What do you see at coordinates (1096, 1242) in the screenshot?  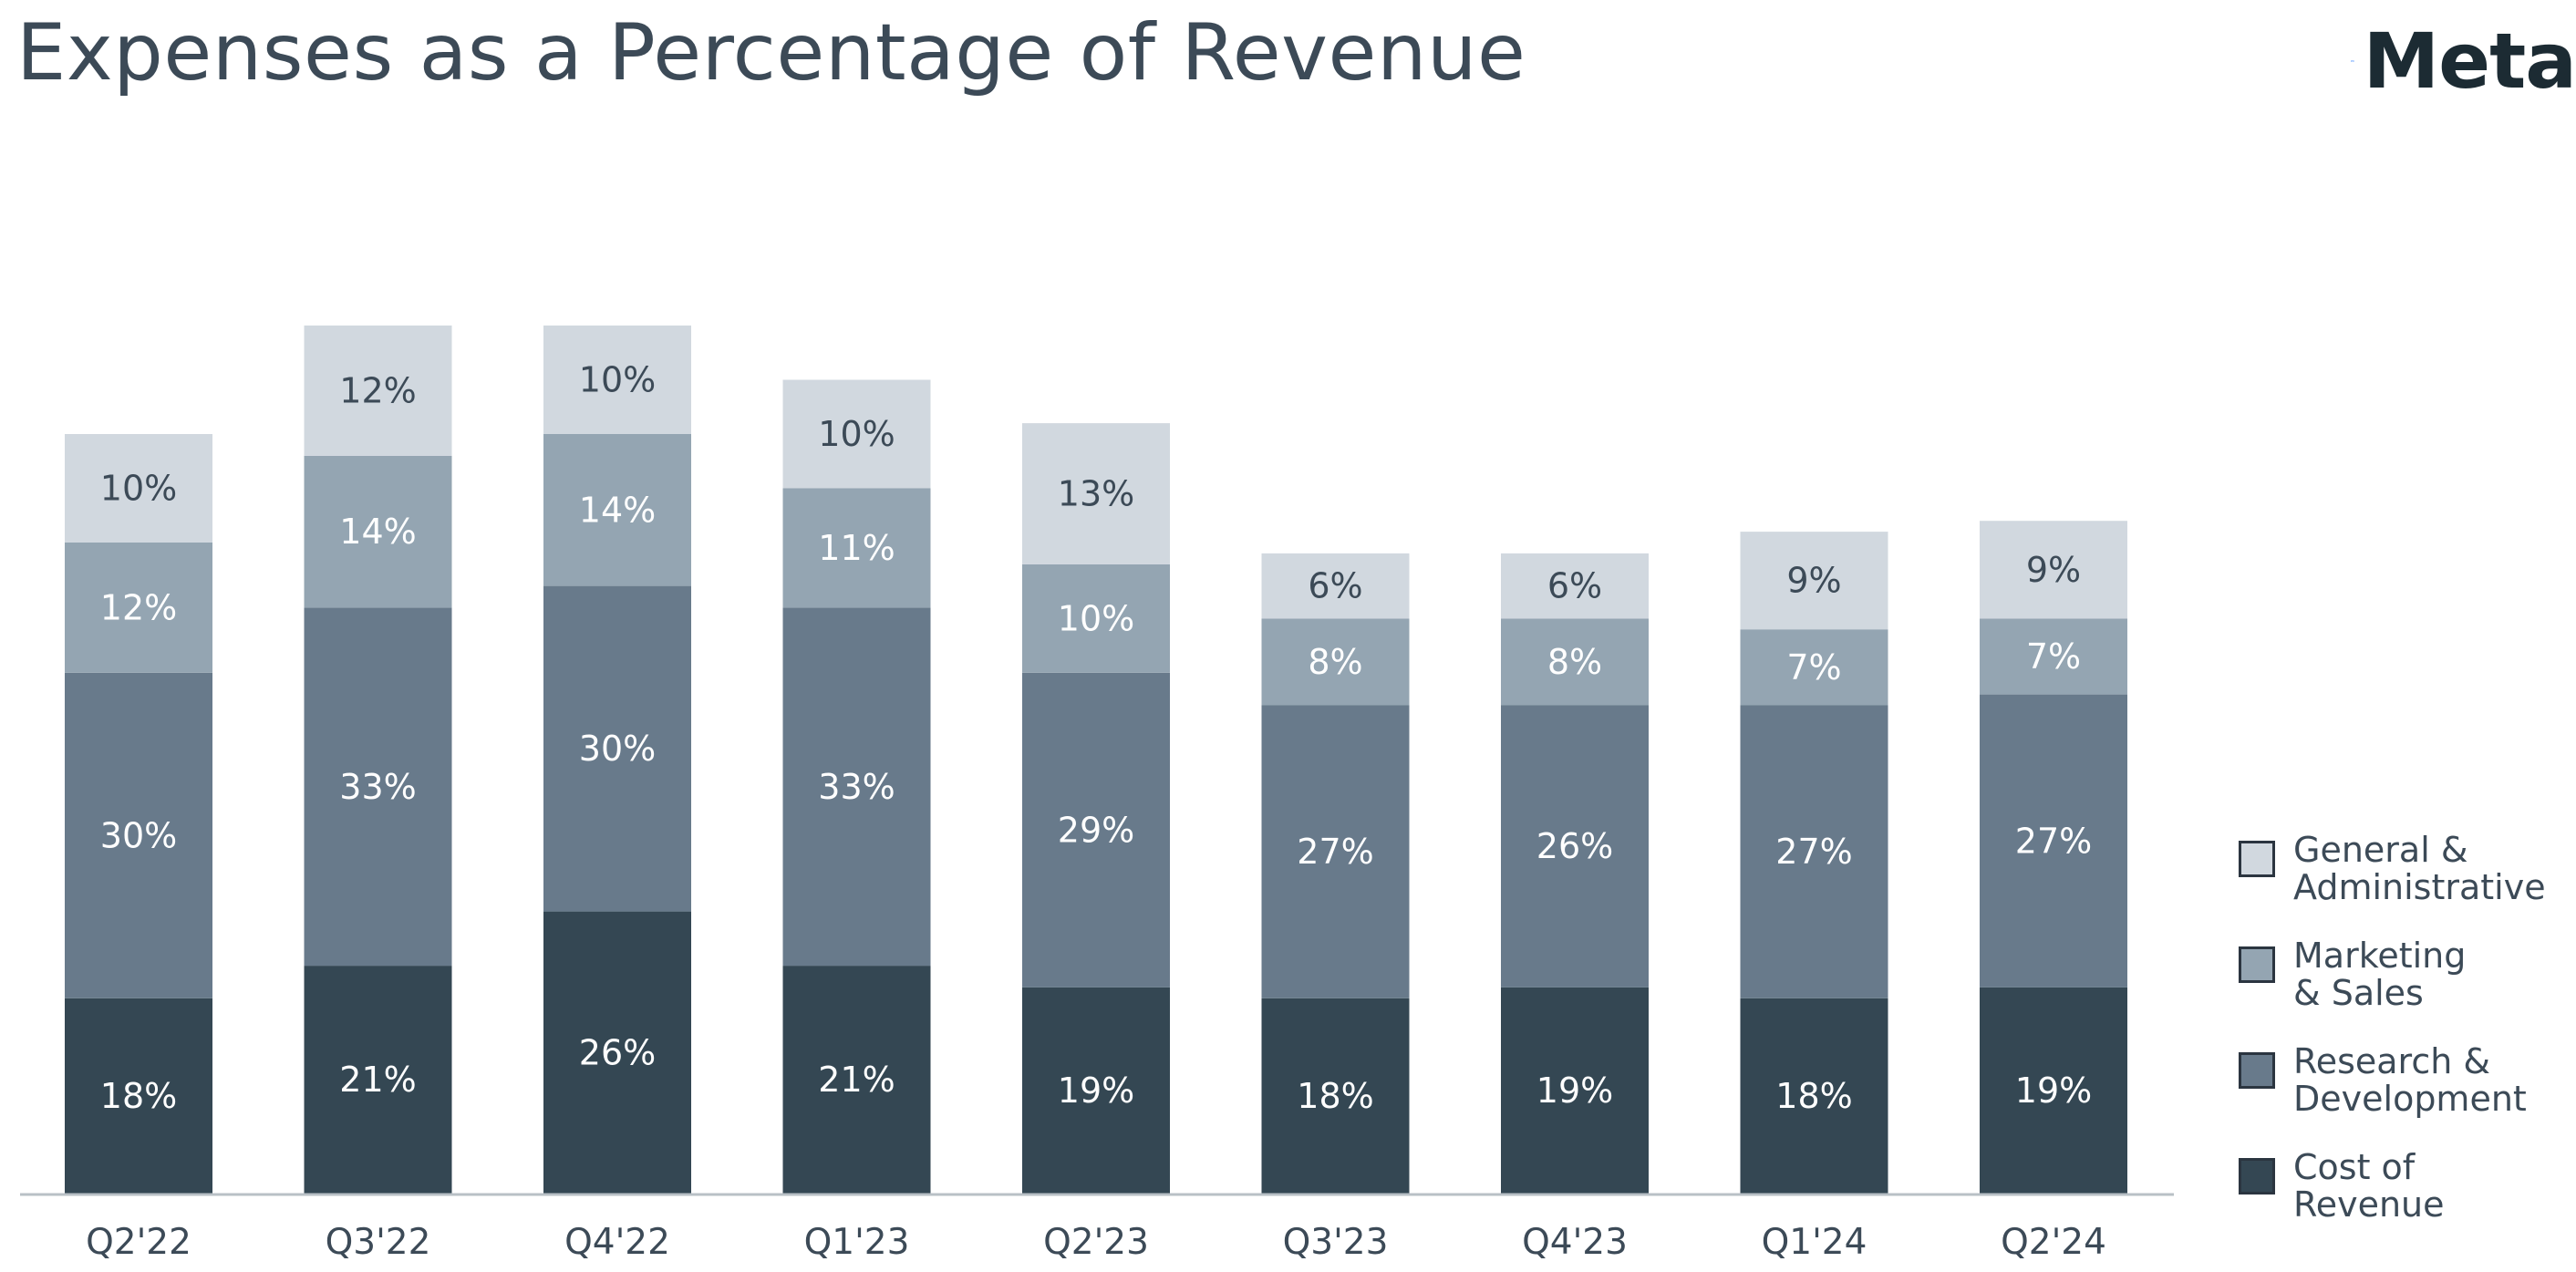 I see `x-tick-label: Q2'23` at bounding box center [1096, 1242].